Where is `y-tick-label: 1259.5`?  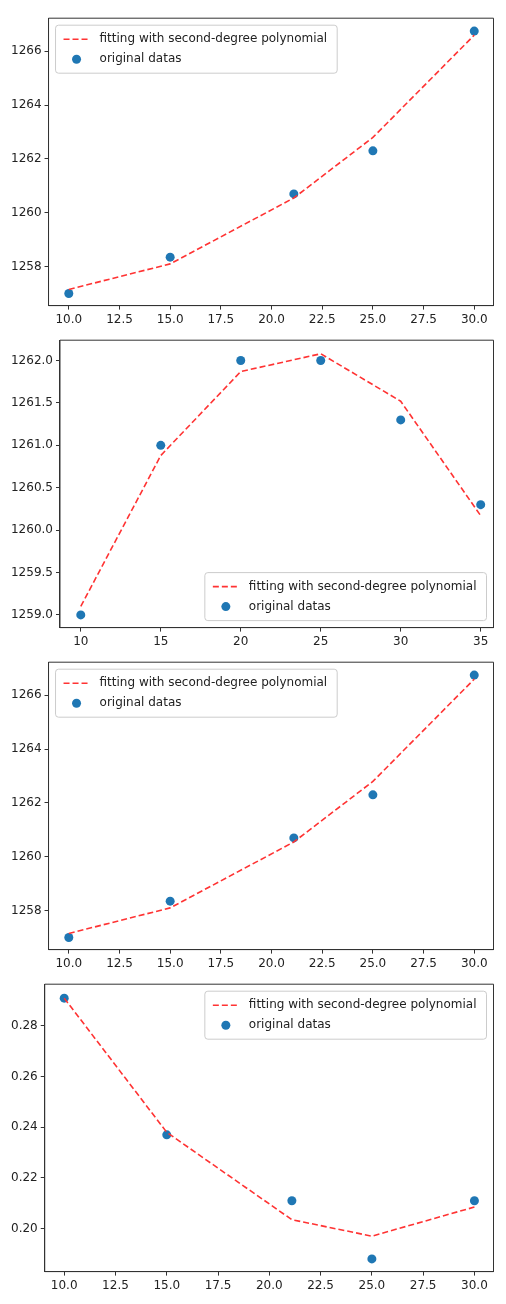
y-tick-label: 1259.5 is located at coordinates (31, 571).